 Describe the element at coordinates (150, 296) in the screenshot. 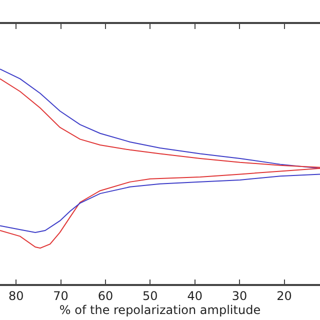

I see `x-tick-label: 50` at that location.